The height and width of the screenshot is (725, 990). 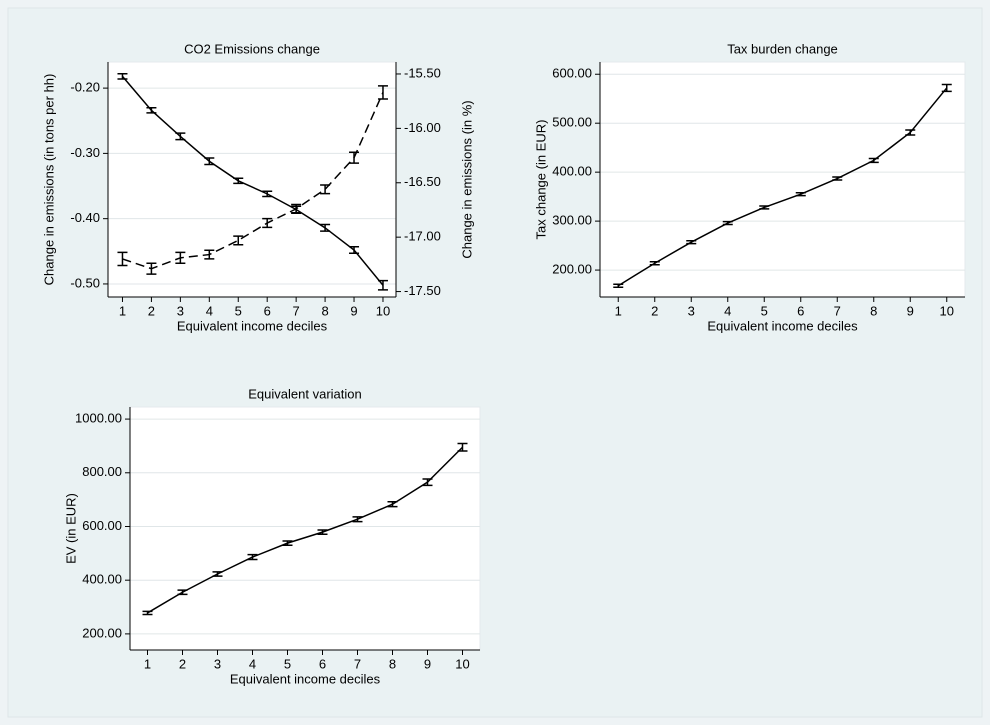 What do you see at coordinates (422, 127) in the screenshot?
I see `y2-tick-label: -16.00` at bounding box center [422, 127].